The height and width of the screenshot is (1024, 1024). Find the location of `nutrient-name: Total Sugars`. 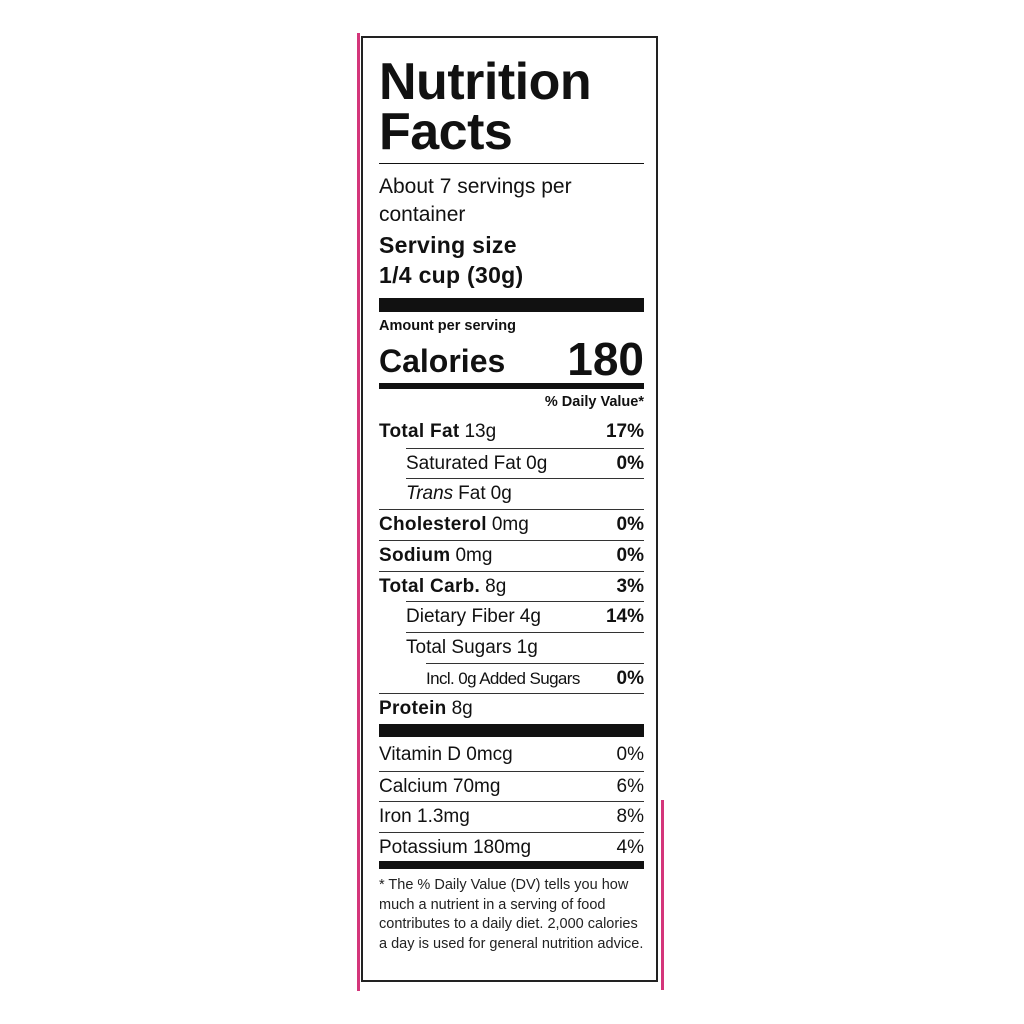

nutrient-name: Total Sugars is located at coordinates (459, 647).